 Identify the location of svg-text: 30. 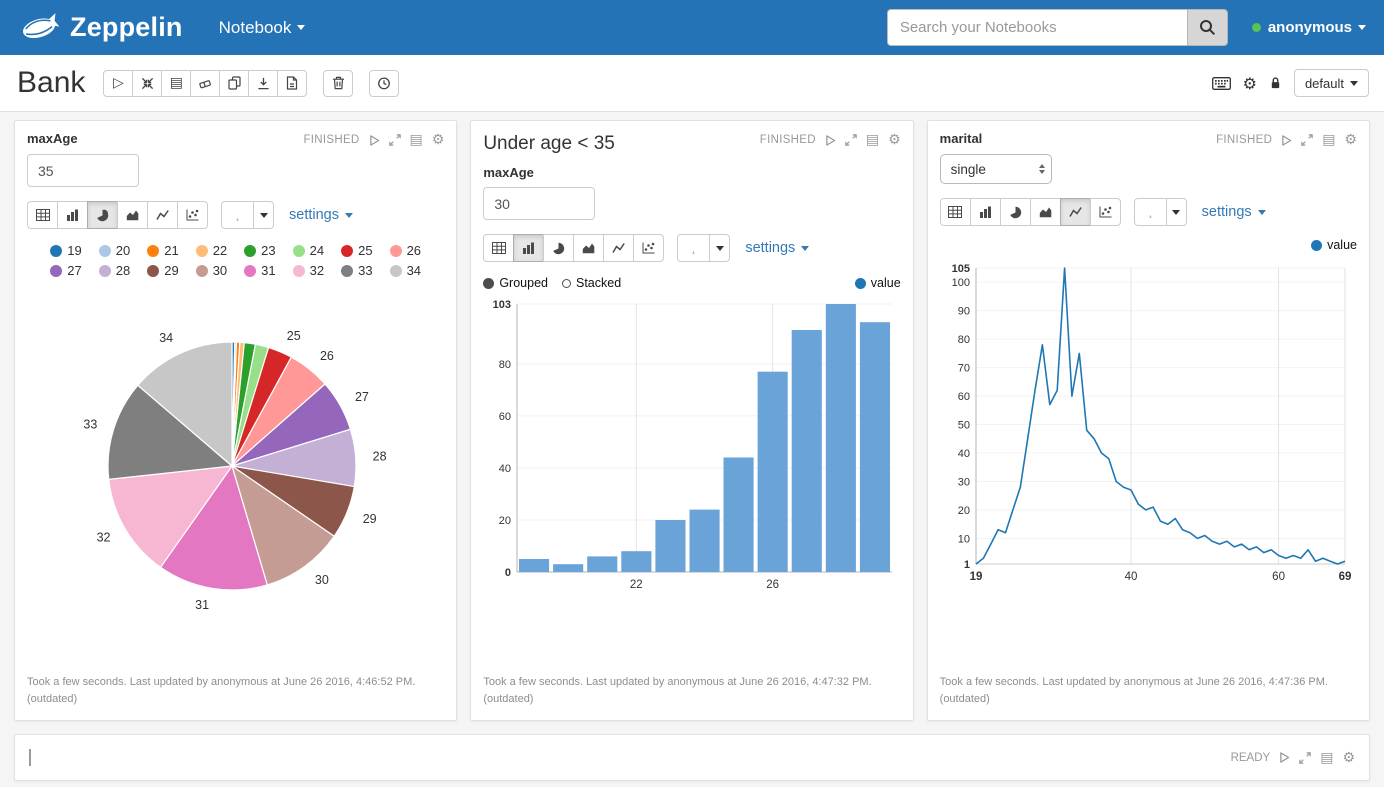
(964, 482).